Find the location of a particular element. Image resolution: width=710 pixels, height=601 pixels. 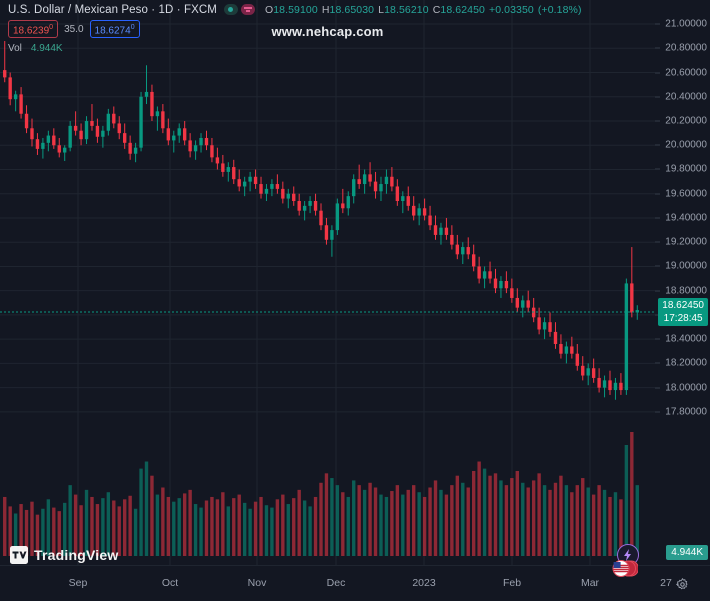

tv-glyph-icon is located at coordinates (19, 555).